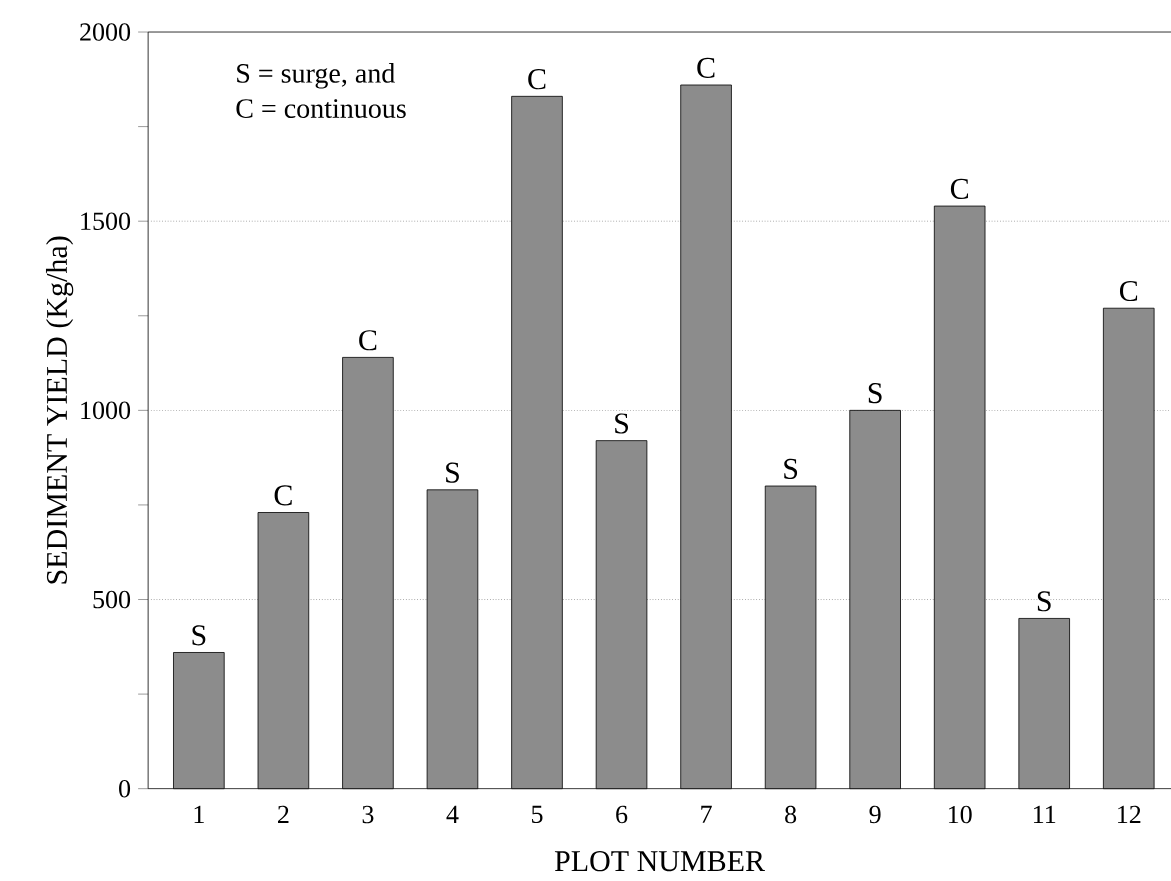 The height and width of the screenshot is (881, 1171). What do you see at coordinates (791, 814) in the screenshot?
I see `x-tick-label: 8` at bounding box center [791, 814].